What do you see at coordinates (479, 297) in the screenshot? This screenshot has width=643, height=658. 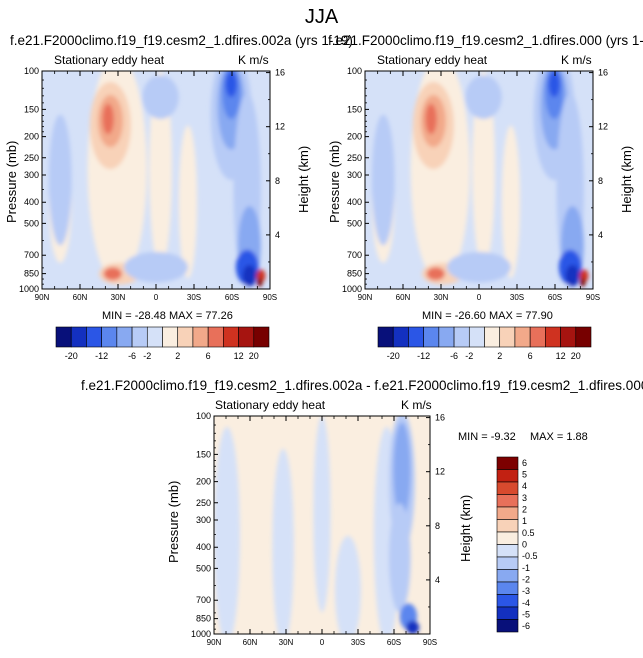 I see `x-tick-label: 0` at bounding box center [479, 297].